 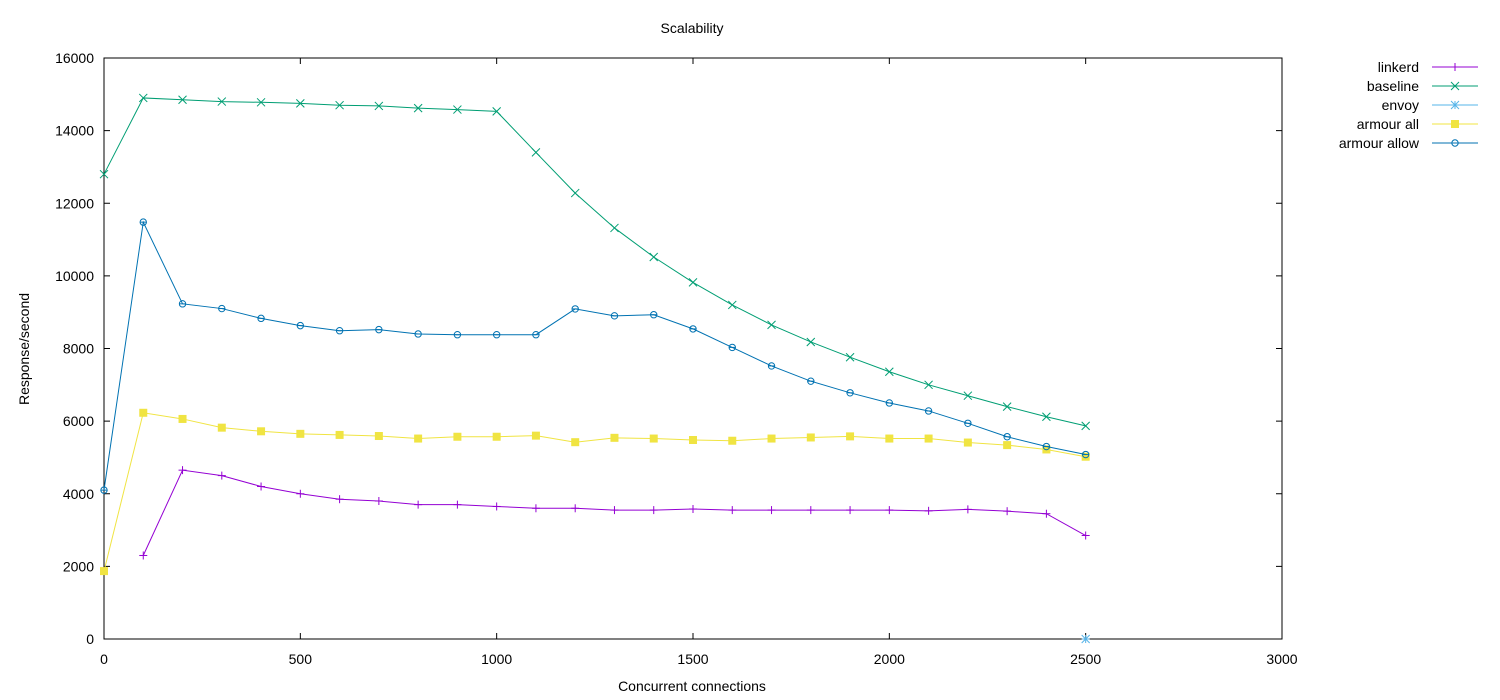 What do you see at coordinates (1398, 67) in the screenshot?
I see `legend-label: linkerd` at bounding box center [1398, 67].